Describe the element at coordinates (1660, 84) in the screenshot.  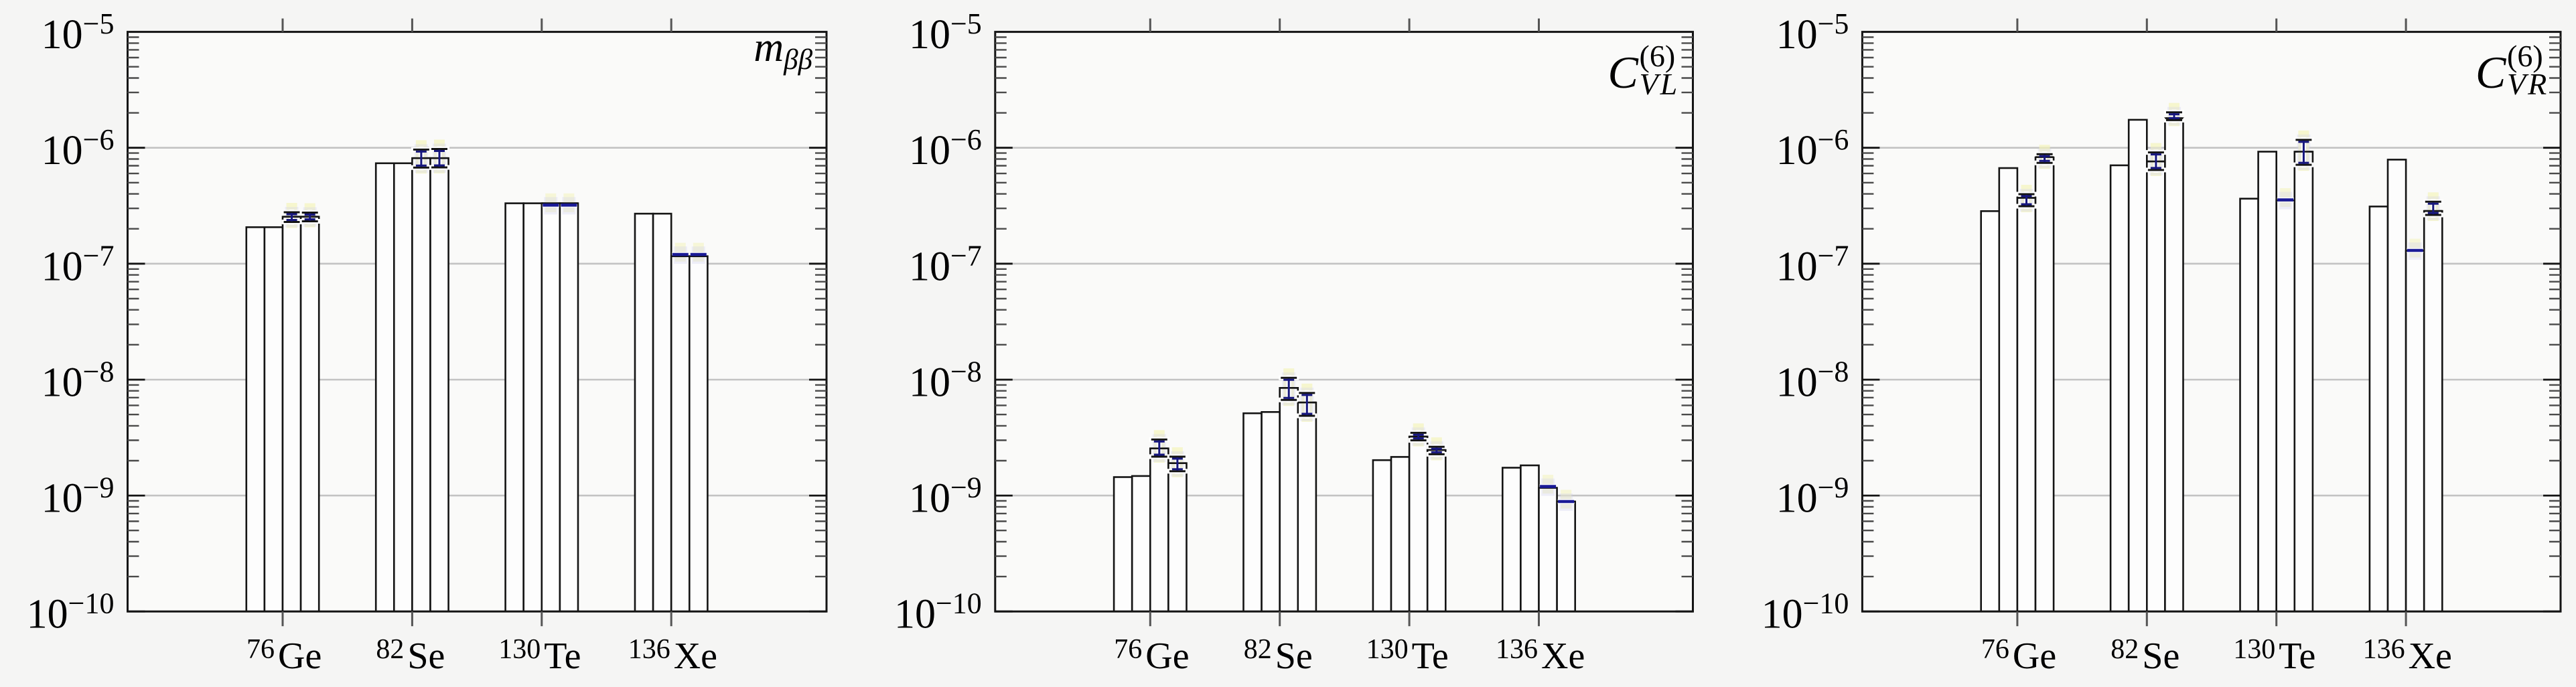
I see `svg-text: VL` at that location.